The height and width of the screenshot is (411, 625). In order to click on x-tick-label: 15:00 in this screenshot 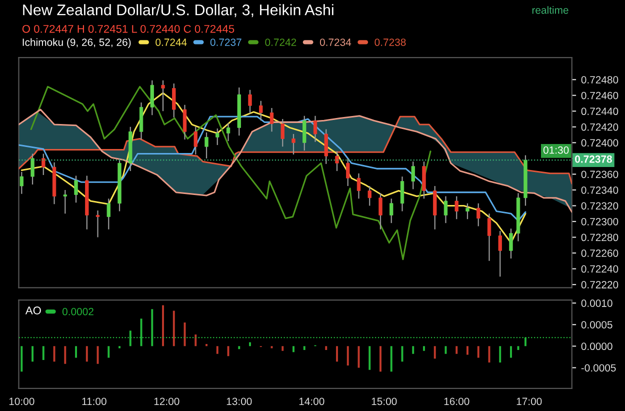, I will do `click(384, 402)`.